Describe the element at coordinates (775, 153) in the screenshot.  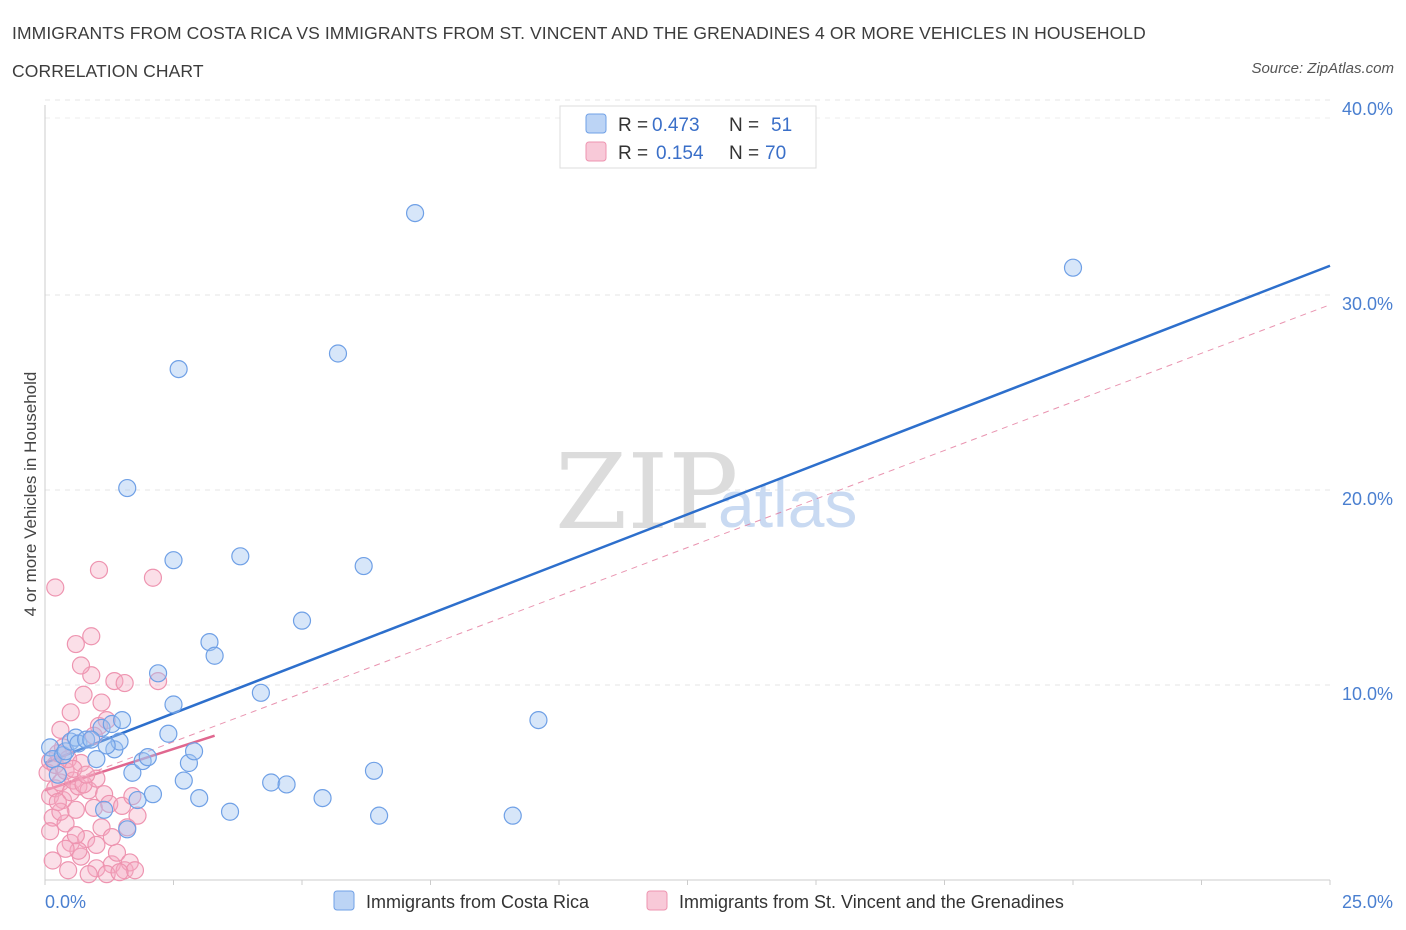
I see `legend-n-value-2: 70` at that location.